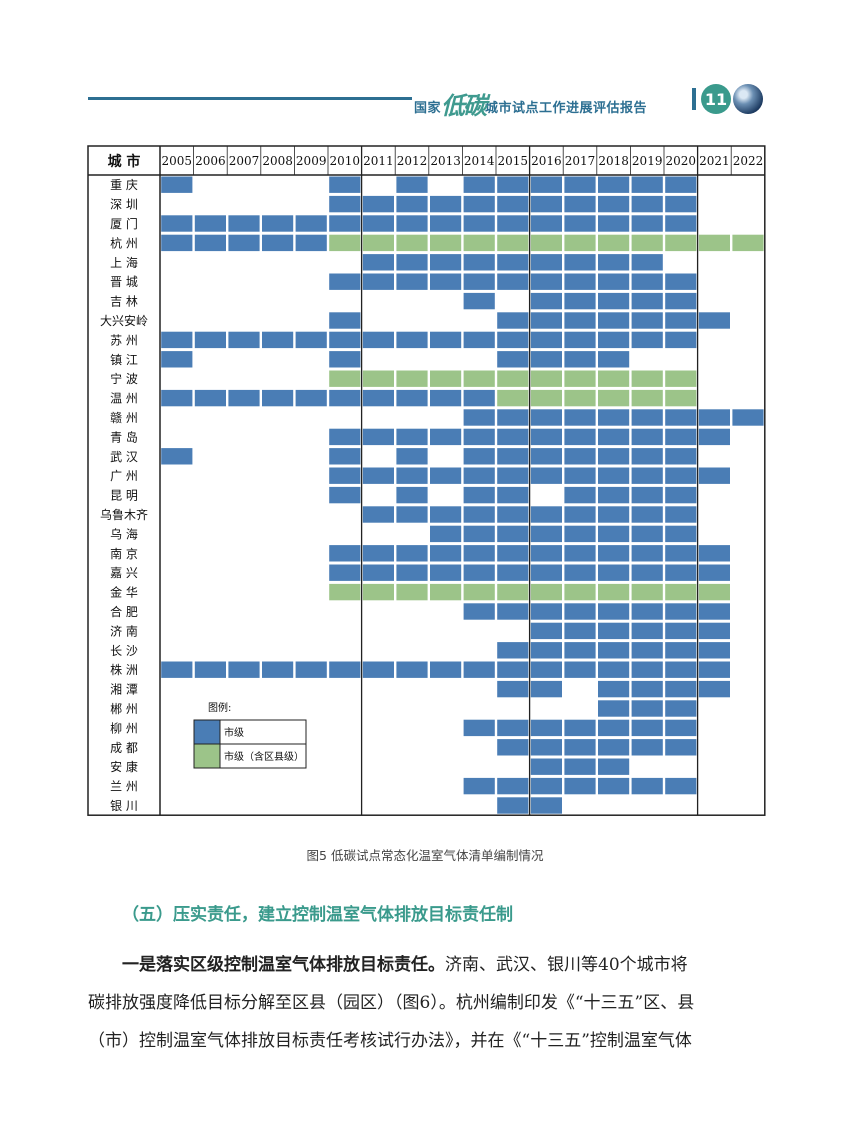  I want to click on legend-label: 市级（含区县级）, so click(264, 756).